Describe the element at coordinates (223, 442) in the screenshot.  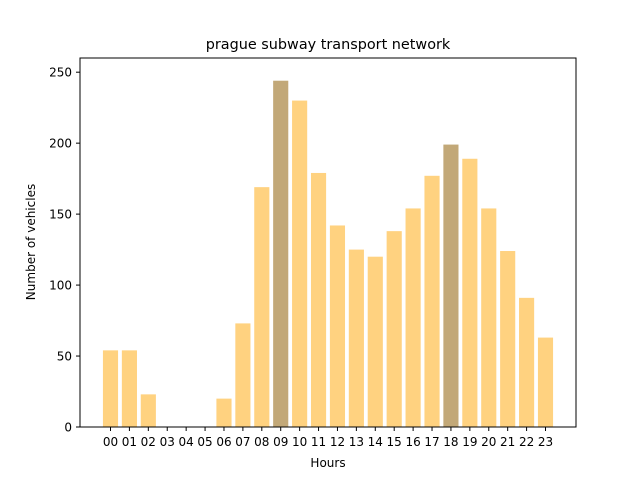
I see `x-tick-label: 06` at that location.